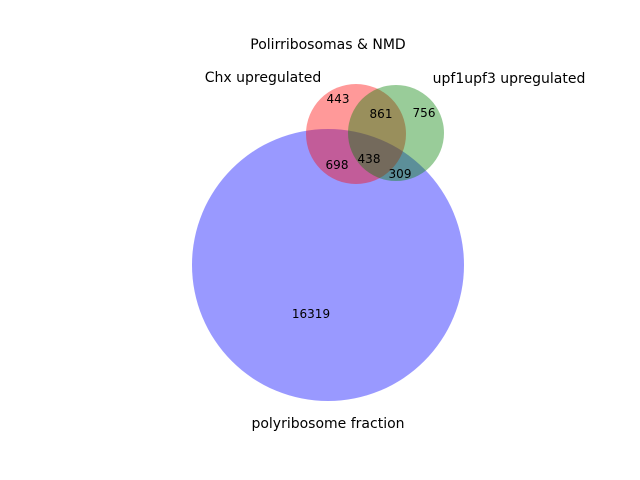 Image resolution: width=640 pixels, height=480 pixels. Describe the element at coordinates (400, 174) in the screenshot. I see `region-count-upf-polyribosome: 309` at that location.